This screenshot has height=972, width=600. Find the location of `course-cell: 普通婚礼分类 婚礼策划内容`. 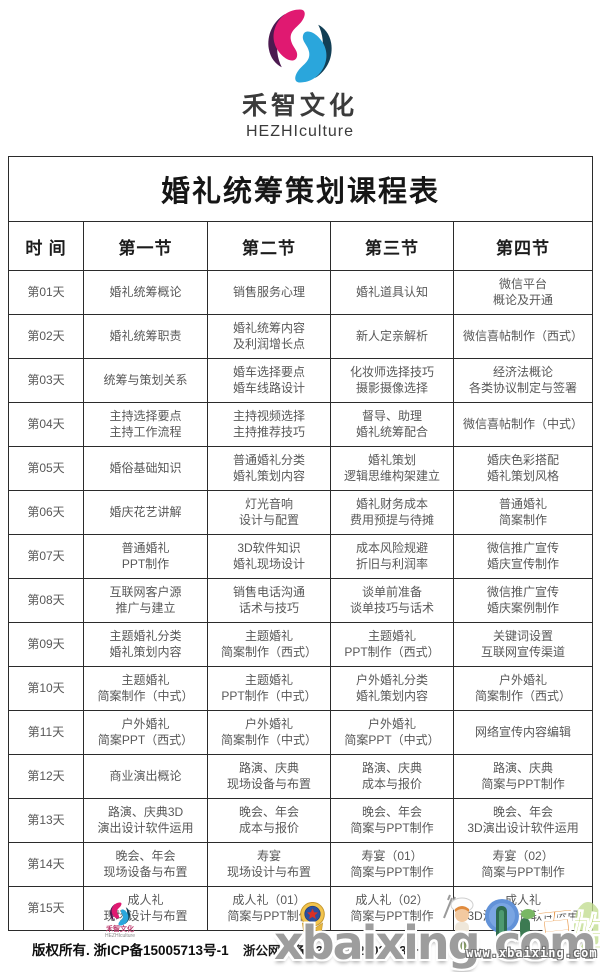

course-cell: 普通婚礼分类 婚礼策划内容 is located at coordinates (269, 468).